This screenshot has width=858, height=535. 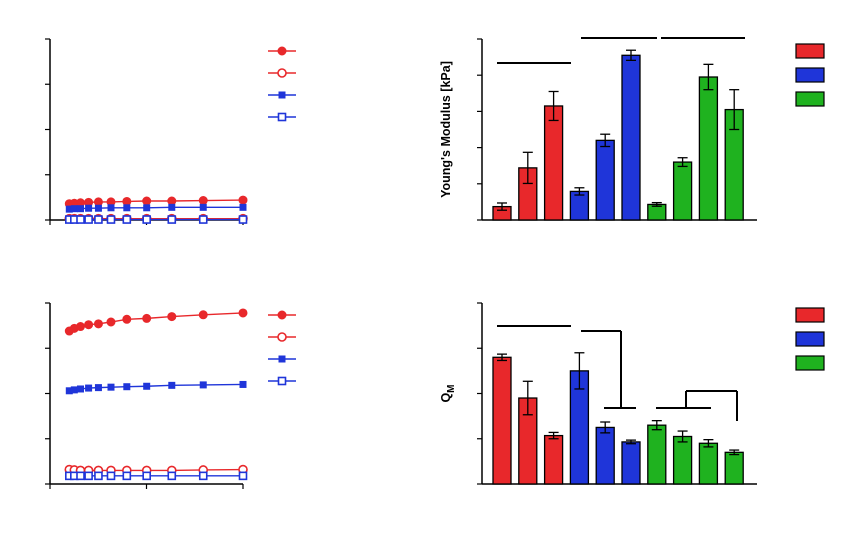 What do you see at coordinates (451, 388) in the screenshot?
I see `y-axis-title-sub: M` at bounding box center [451, 388].